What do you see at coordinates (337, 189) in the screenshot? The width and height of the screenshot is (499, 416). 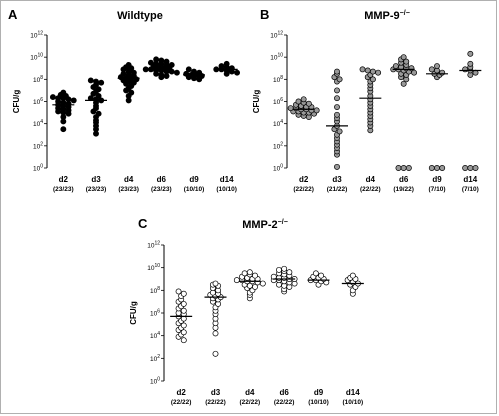 I see `x-count-label: (21/22)` at bounding box center [337, 189].